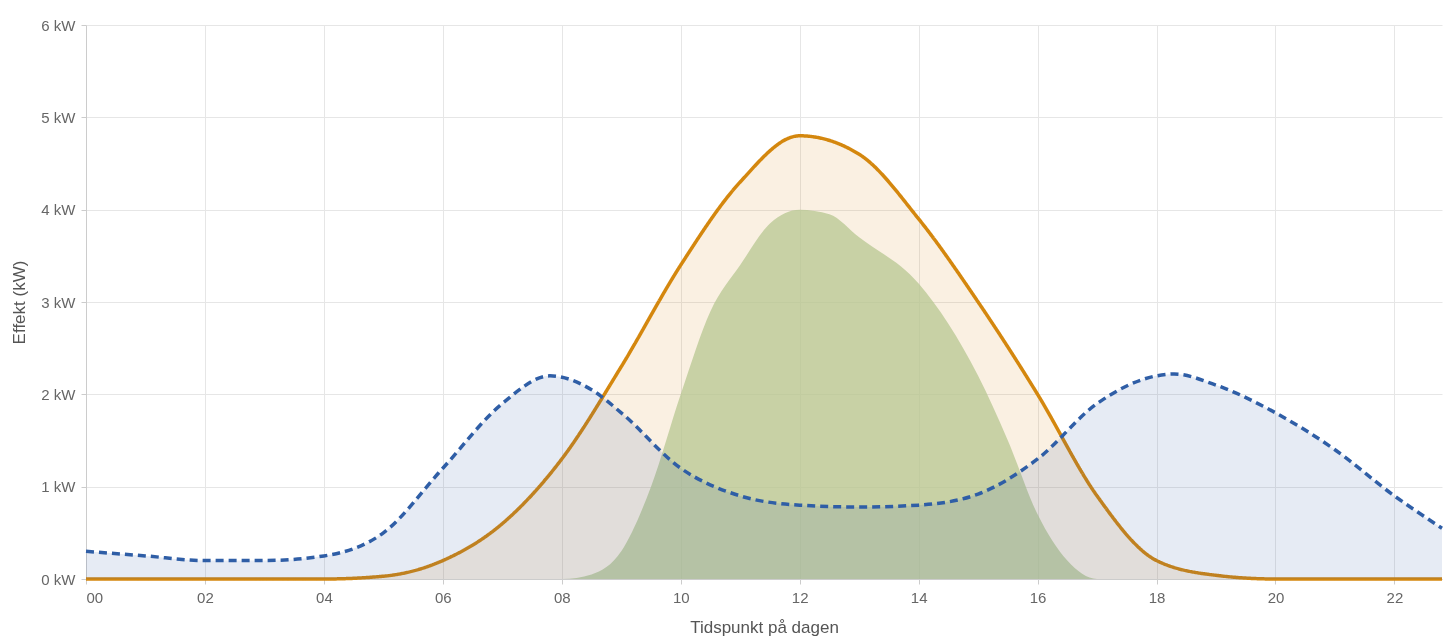  I want to click on x-tick-label: 02, so click(205, 597).